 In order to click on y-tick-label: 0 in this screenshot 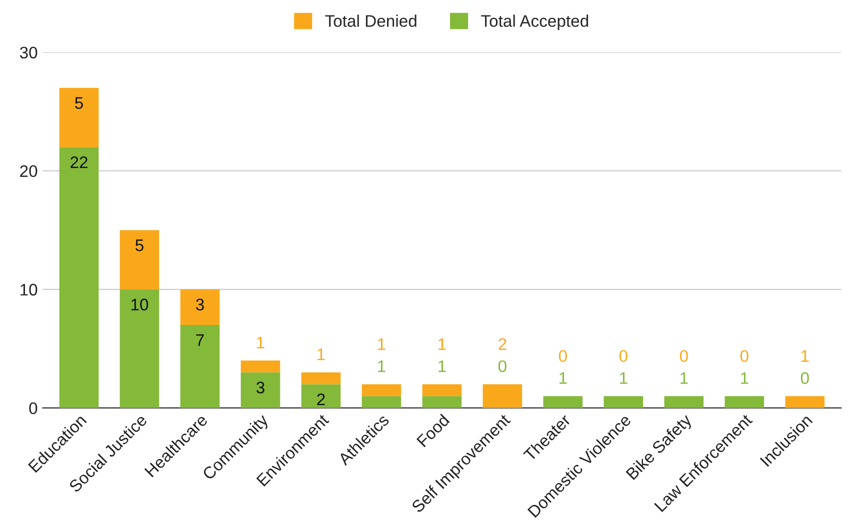, I will do `click(33, 408)`.